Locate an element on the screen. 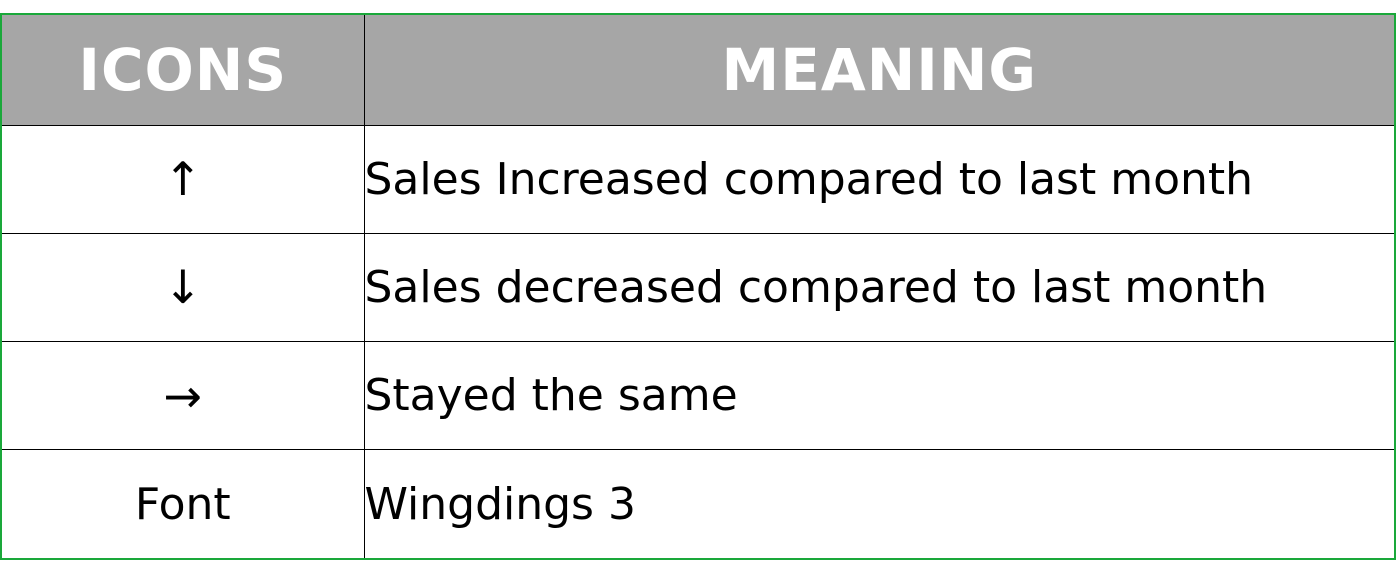 This screenshot has height=579, width=1400. font-label-cell: Font is located at coordinates (183, 503).